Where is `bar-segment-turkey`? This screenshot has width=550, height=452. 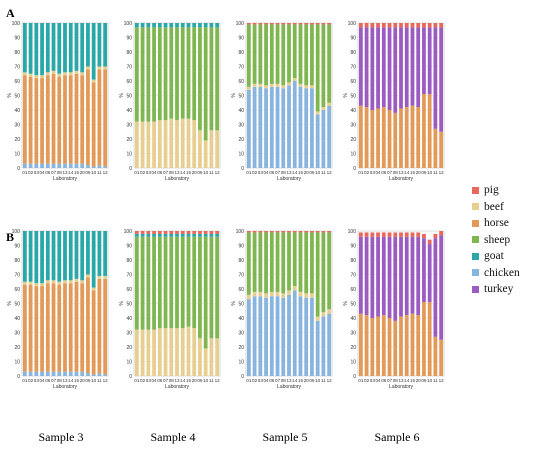
bar-segment-turkey is located at coordinates (366, 67).